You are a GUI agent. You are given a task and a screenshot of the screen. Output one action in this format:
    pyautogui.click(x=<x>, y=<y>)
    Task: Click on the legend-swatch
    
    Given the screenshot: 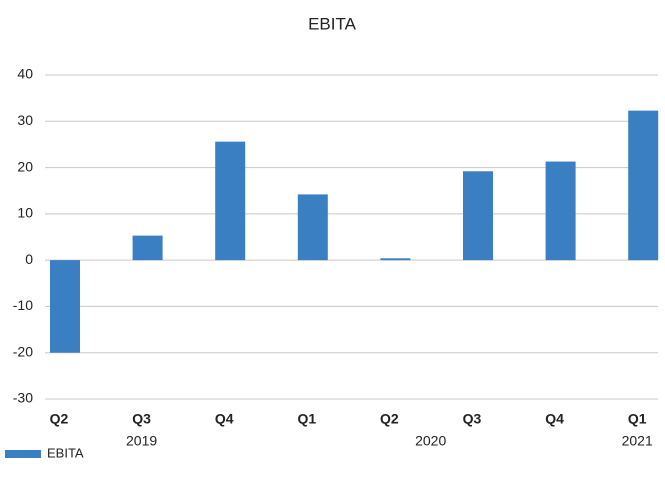 What is the action you would take?
    pyautogui.click(x=23, y=454)
    